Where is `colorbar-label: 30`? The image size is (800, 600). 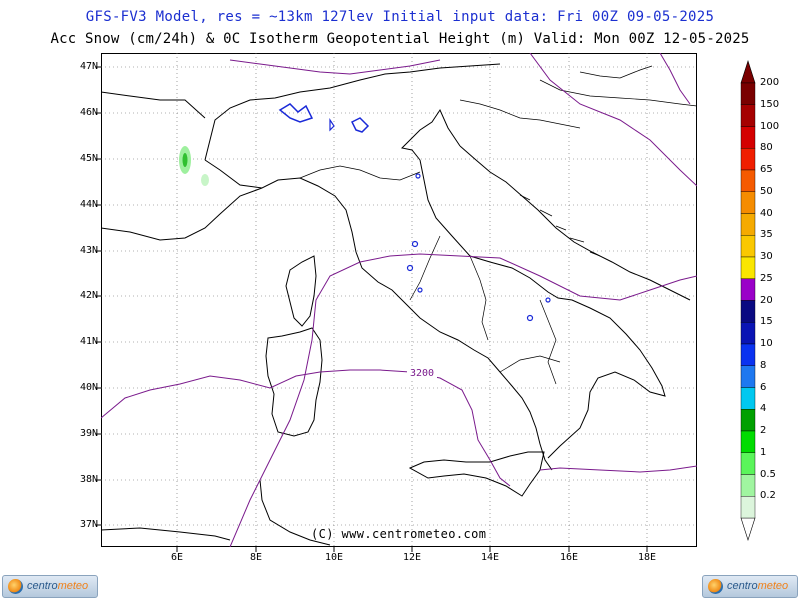 colorbar-label: 30 is located at coordinates (766, 256).